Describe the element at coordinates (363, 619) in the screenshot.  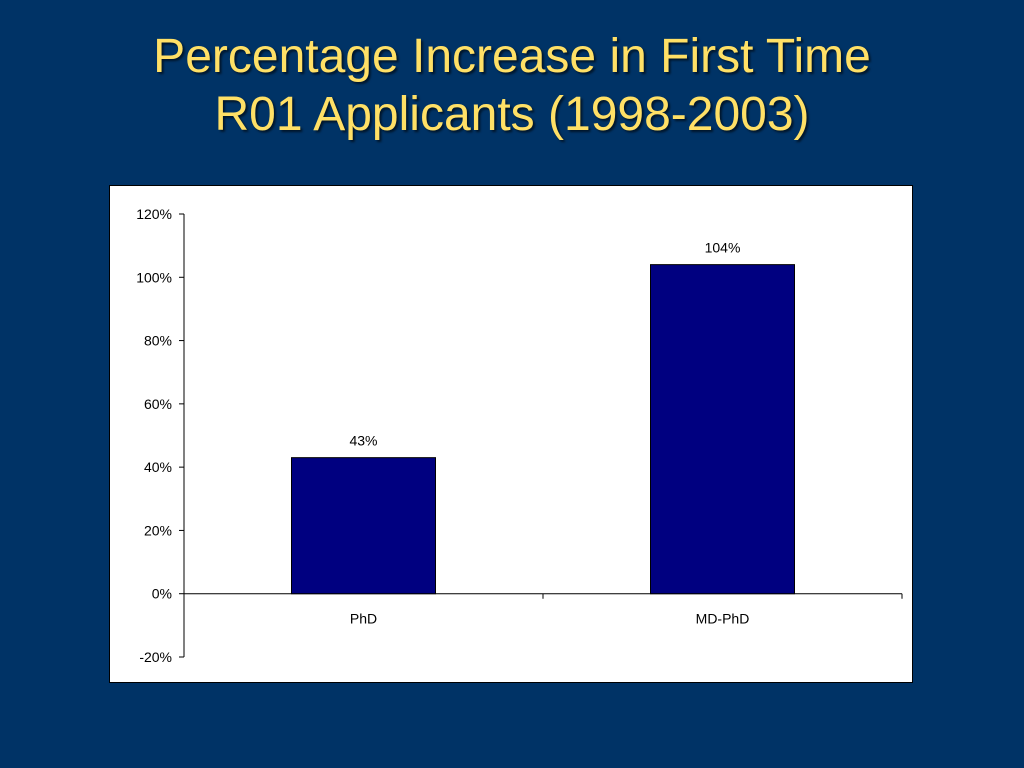
I see `x-category-label: PhD` at that location.